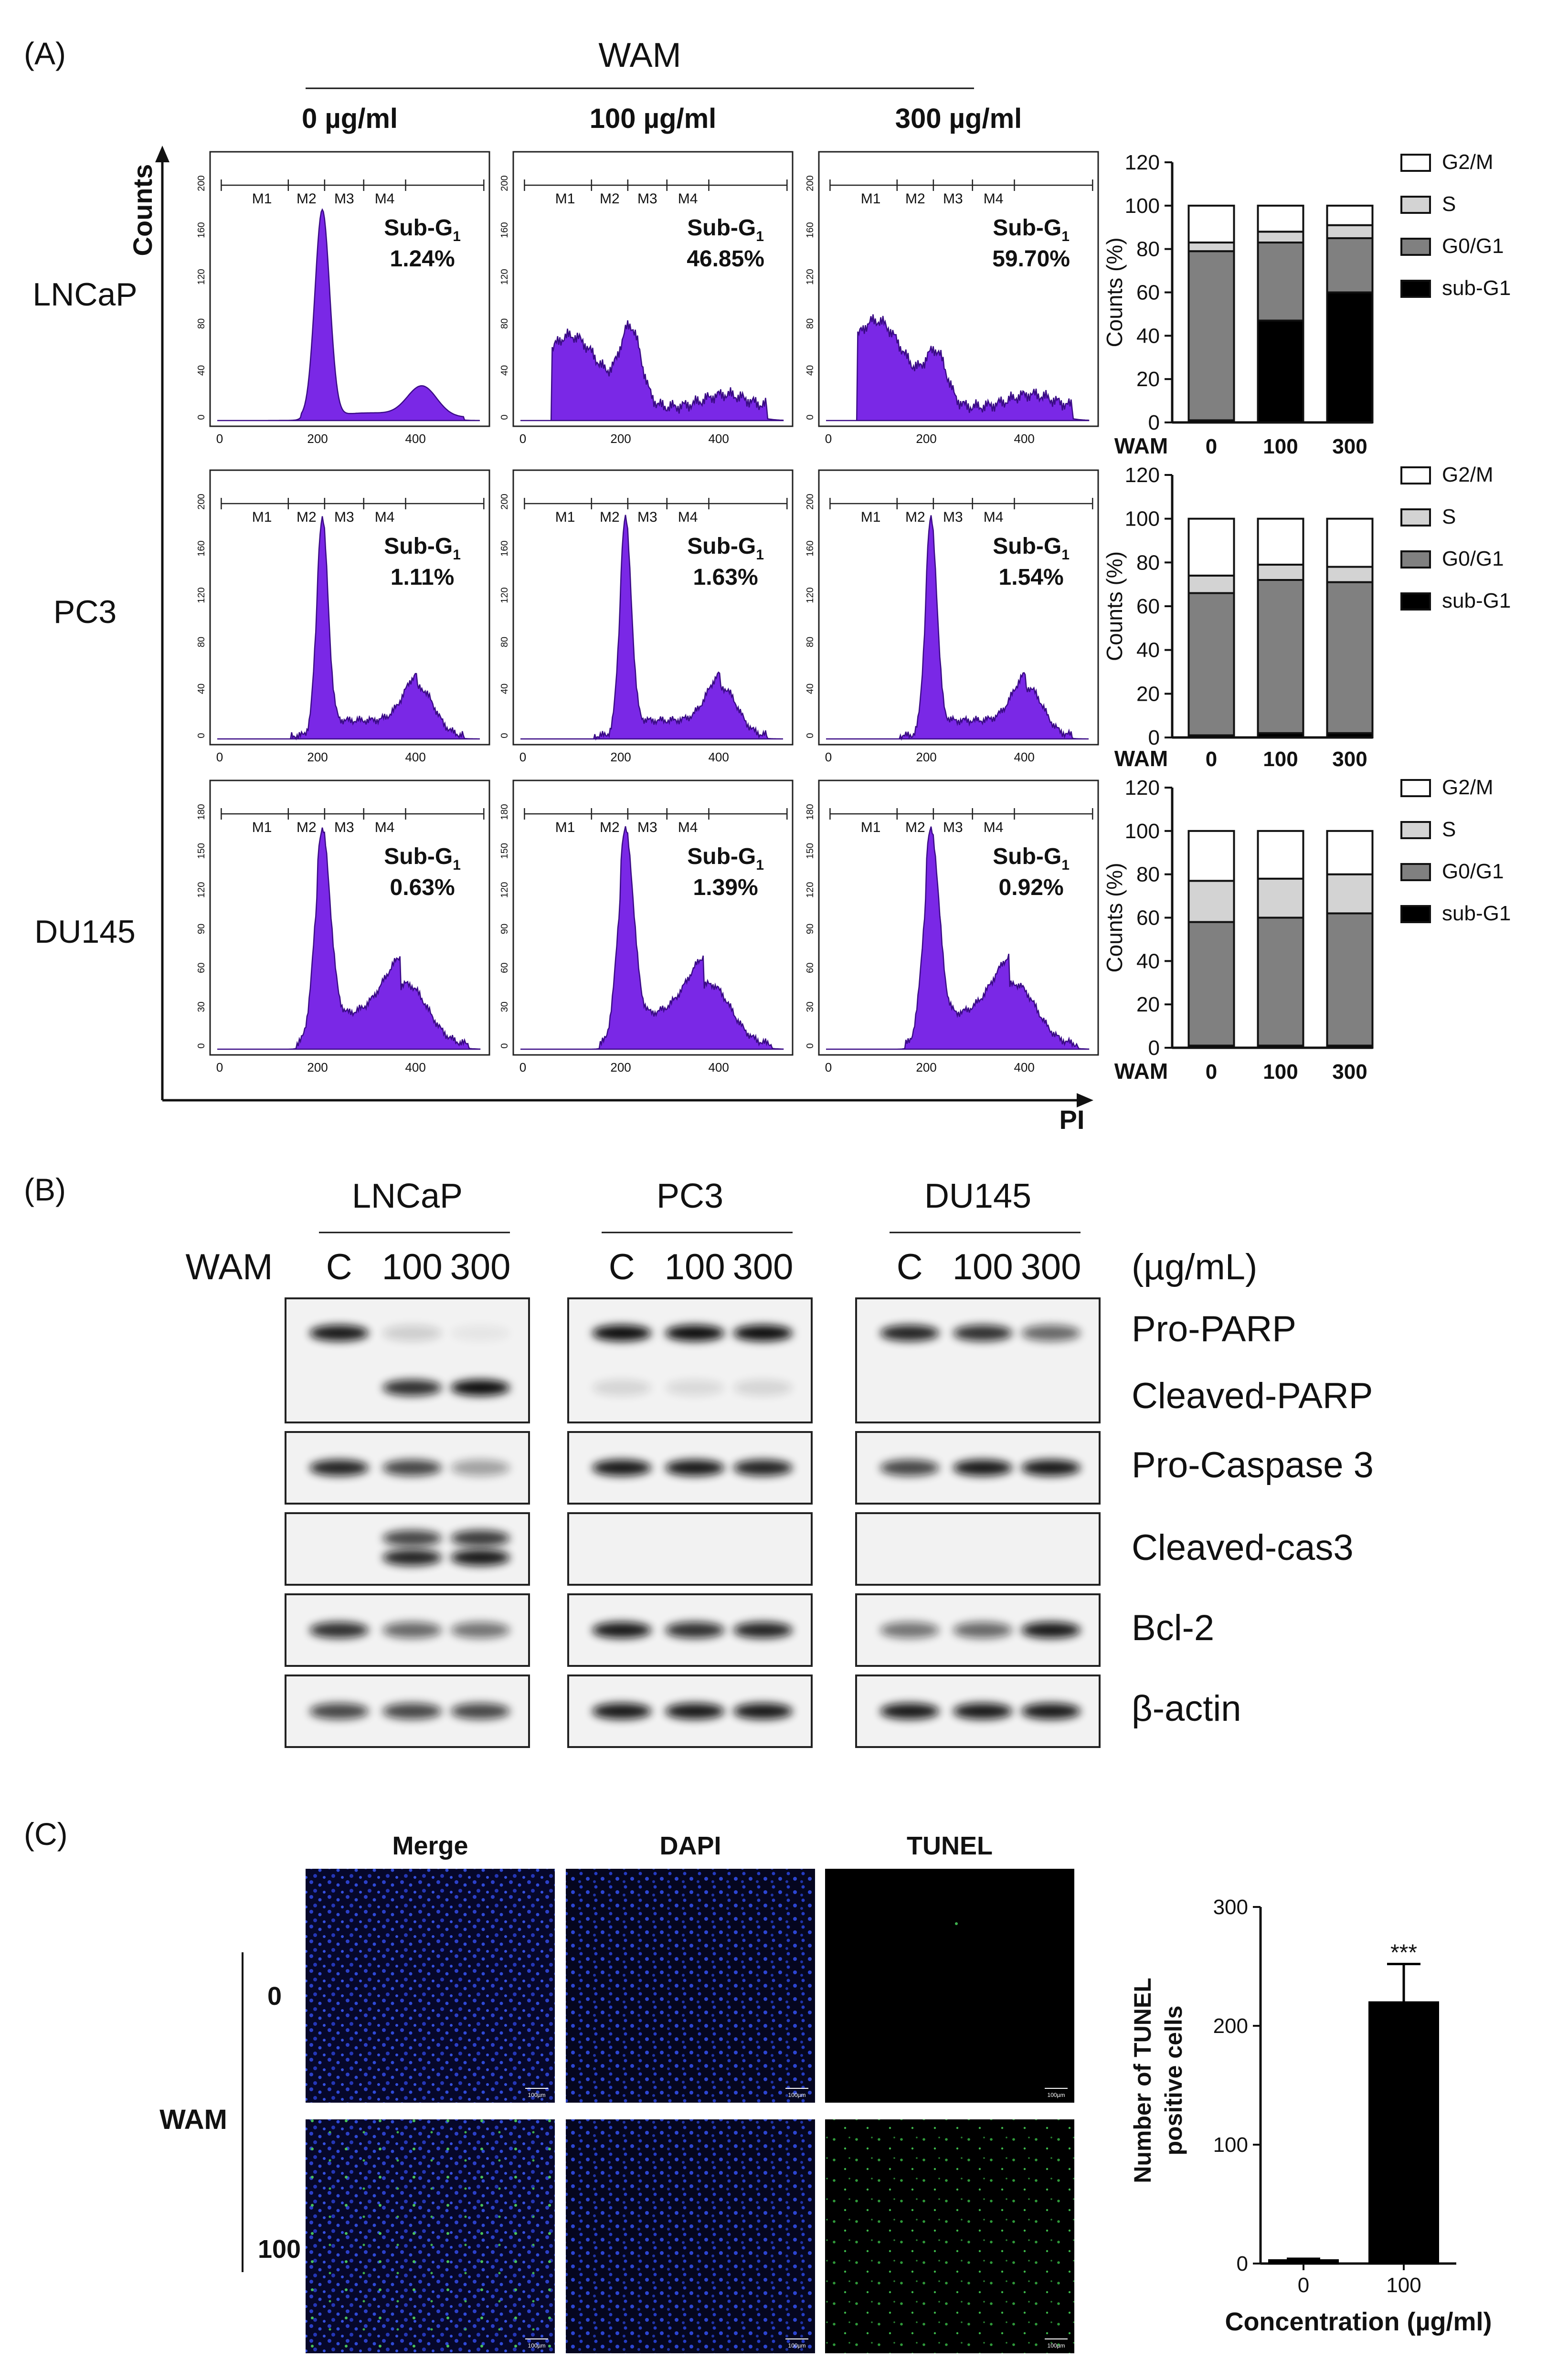  Describe the element at coordinates (810, 183) in the screenshot. I see `y-tick-label: 200` at that location.